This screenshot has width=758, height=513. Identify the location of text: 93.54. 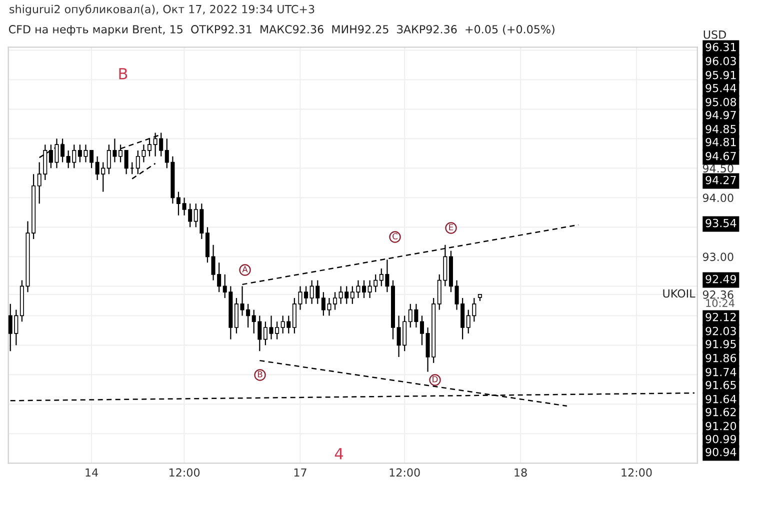
(721, 223).